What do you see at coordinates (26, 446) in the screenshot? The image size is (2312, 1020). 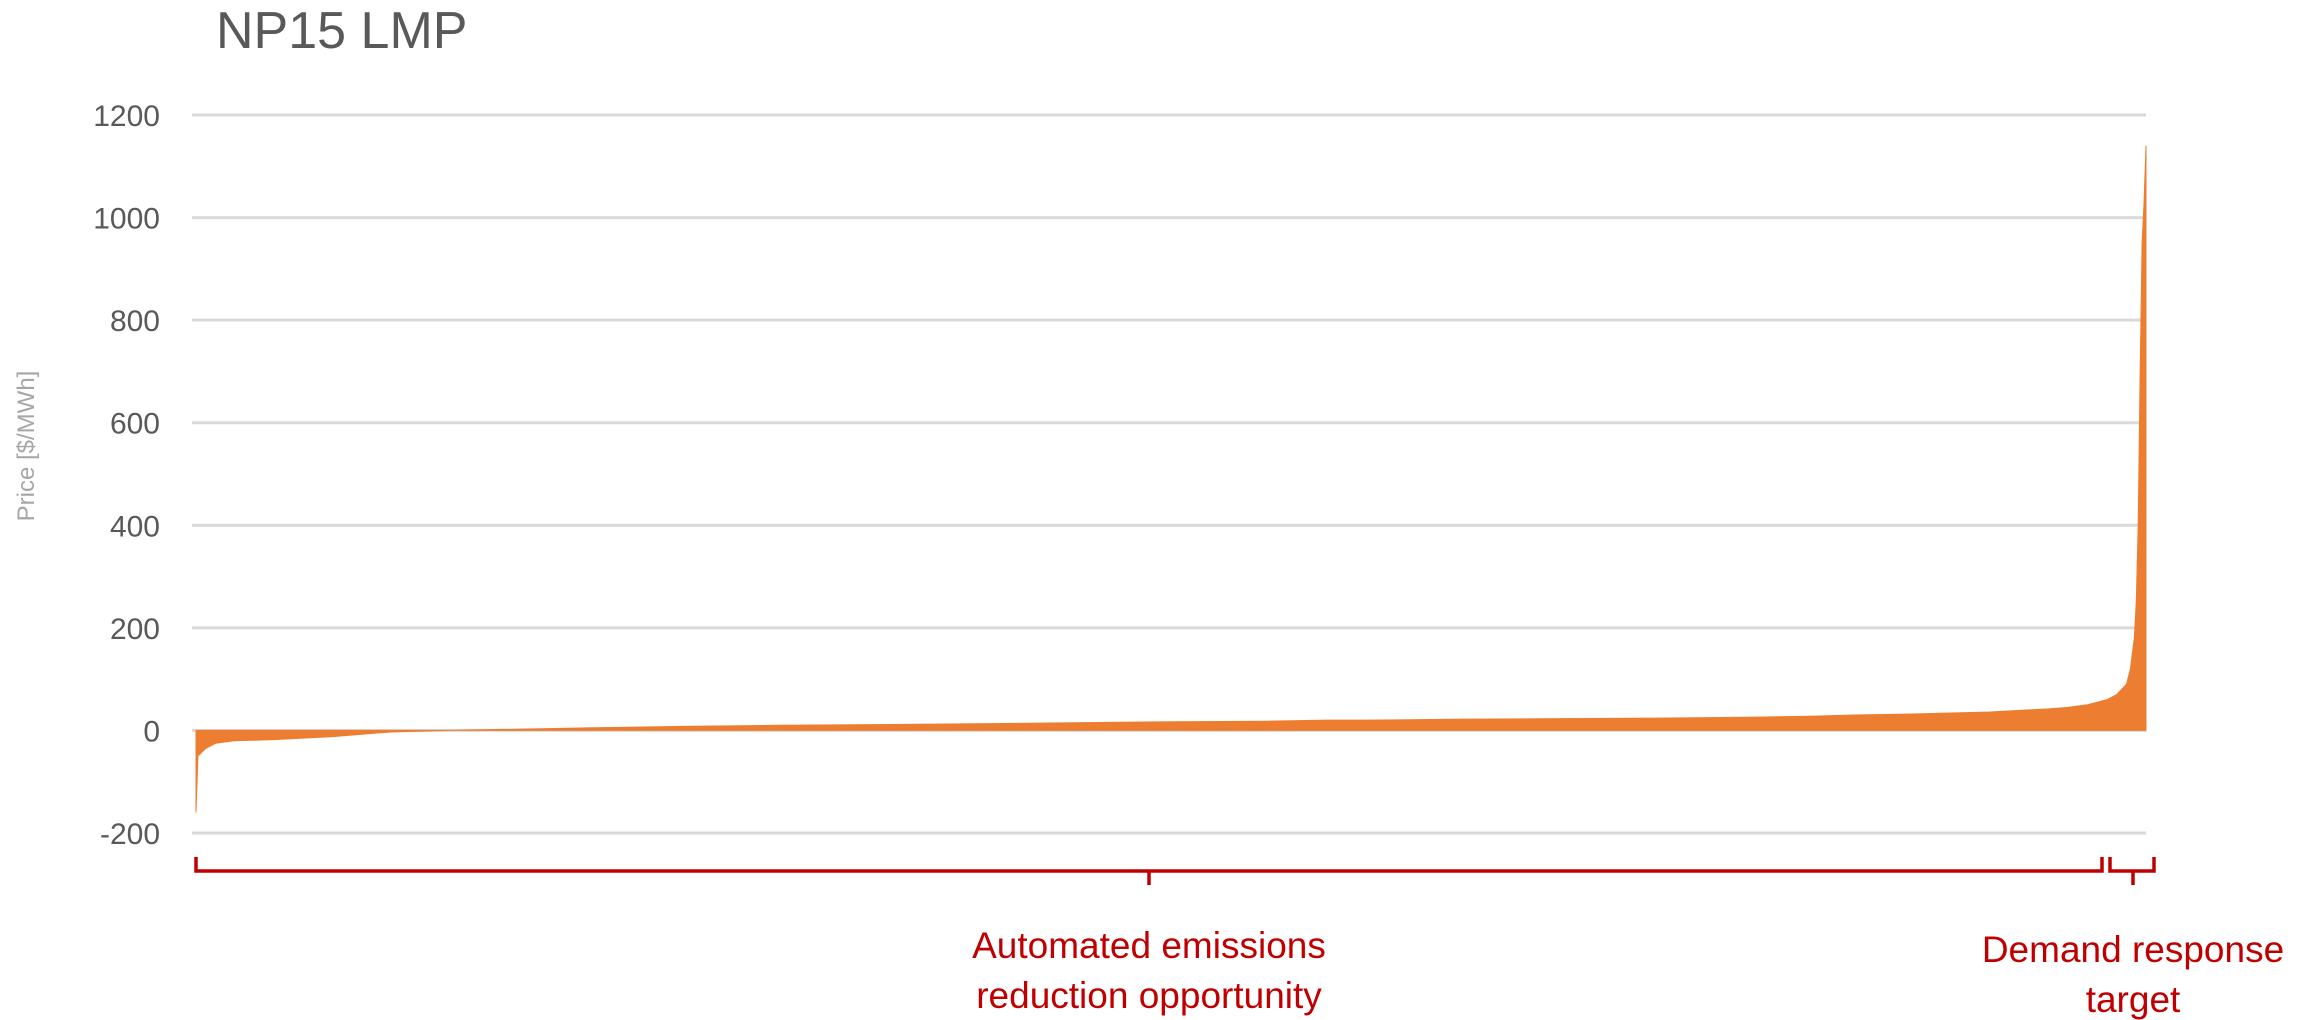 I see `y-axis-label: Price [$/MWh]` at bounding box center [26, 446].